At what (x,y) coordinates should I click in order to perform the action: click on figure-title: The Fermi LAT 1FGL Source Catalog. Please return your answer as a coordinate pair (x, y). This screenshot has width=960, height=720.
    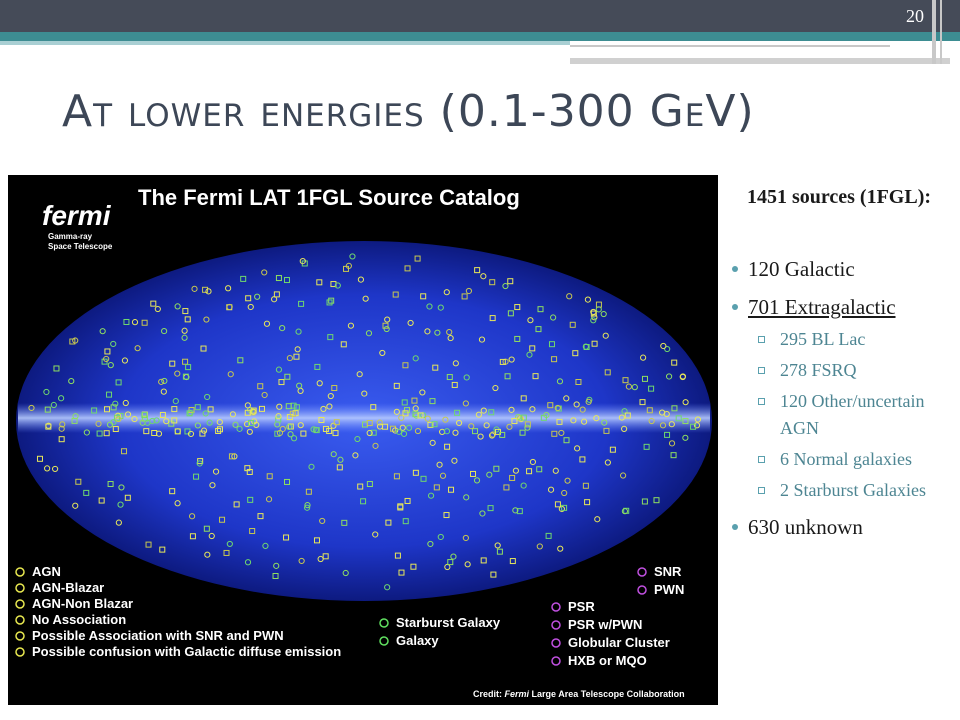
    Looking at the image, I should click on (329, 197).